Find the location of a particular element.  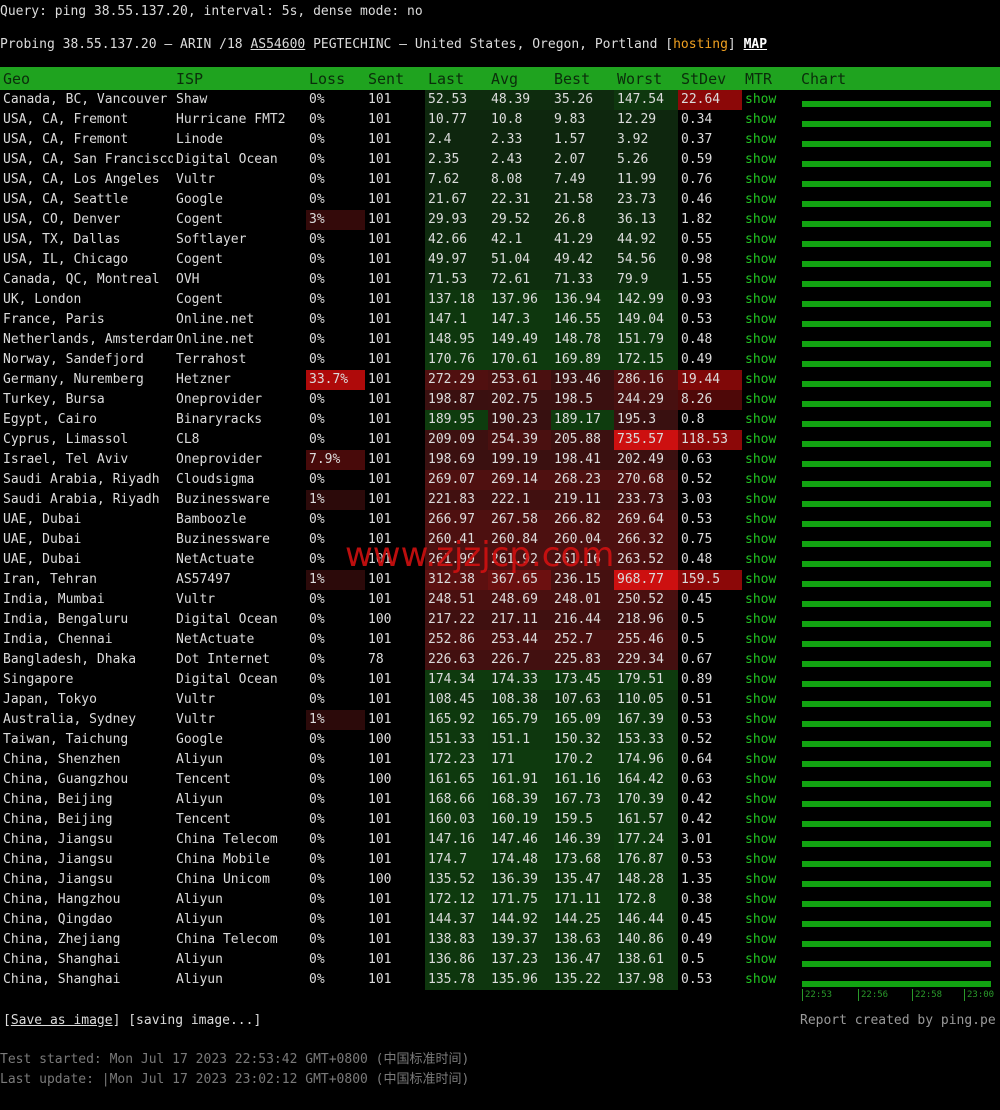

table-cell: 0.5 is located at coordinates (693, 639).